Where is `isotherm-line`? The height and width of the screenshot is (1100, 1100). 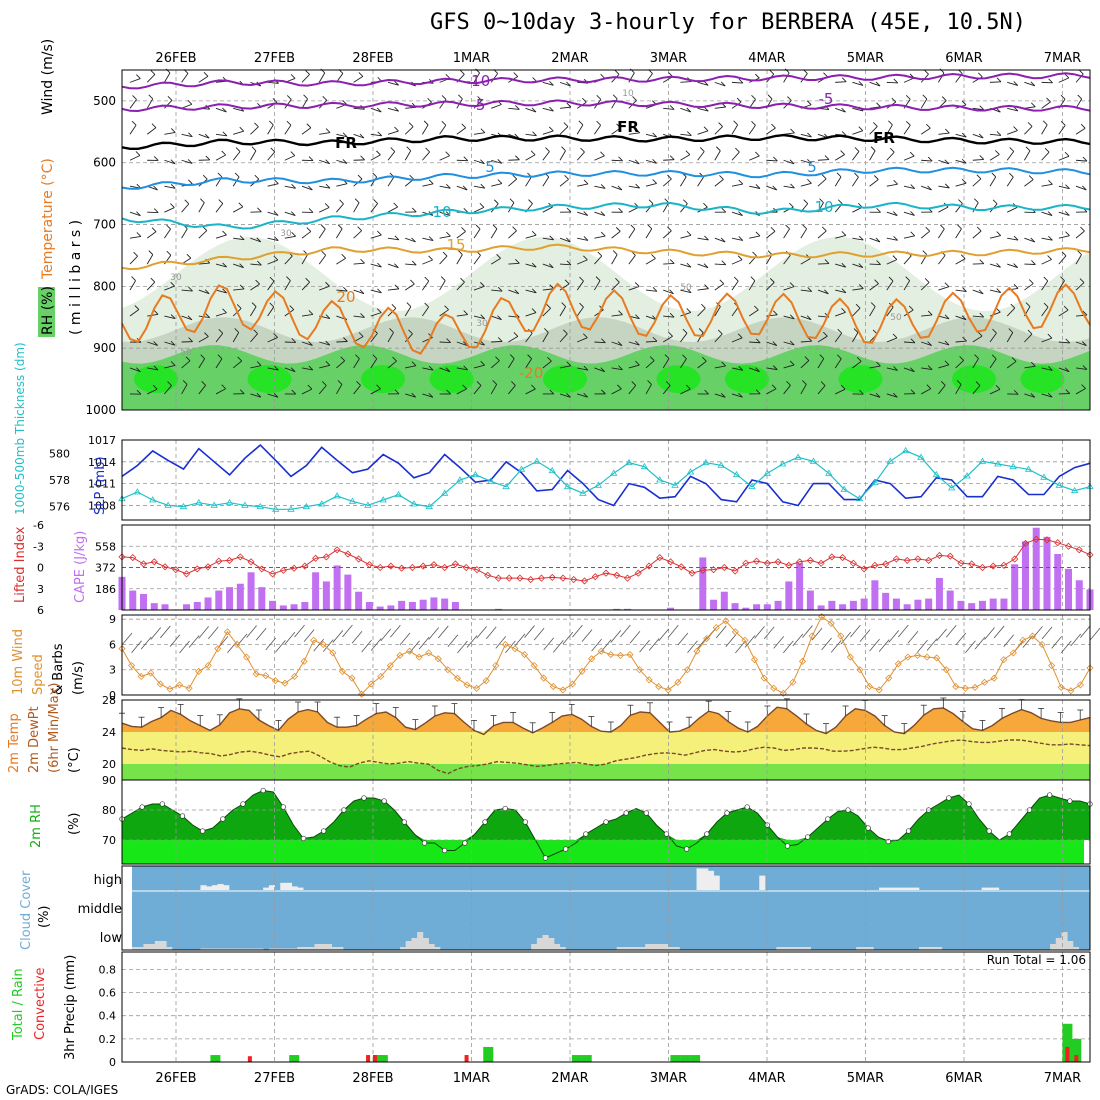
isotherm-line is located at coordinates (606, 215).